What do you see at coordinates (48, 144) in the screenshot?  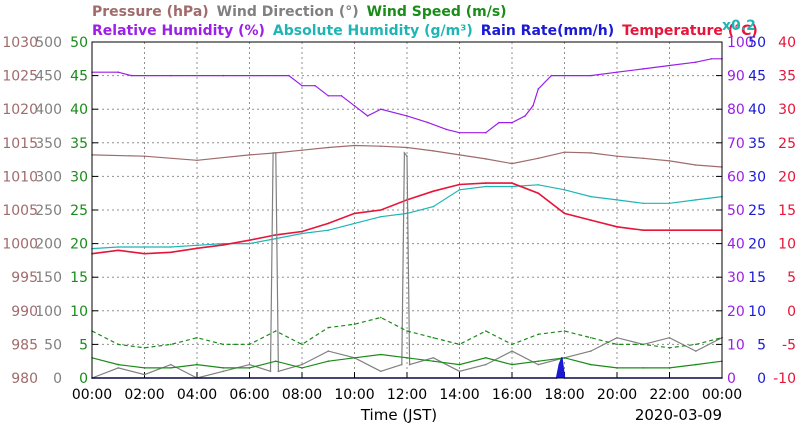 I see `y-tick-label-wind-direction: 350` at bounding box center [48, 144].